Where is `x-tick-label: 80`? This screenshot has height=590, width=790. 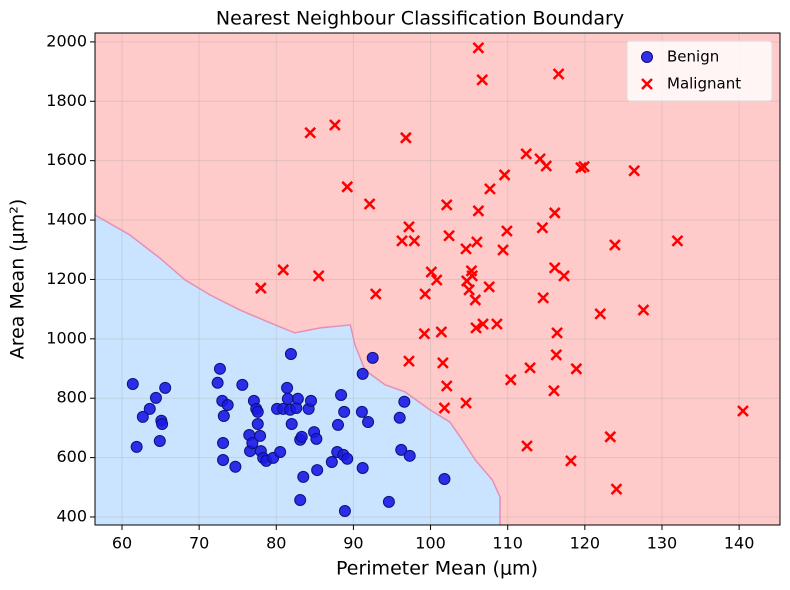 x-tick-label: 80 is located at coordinates (276, 543).